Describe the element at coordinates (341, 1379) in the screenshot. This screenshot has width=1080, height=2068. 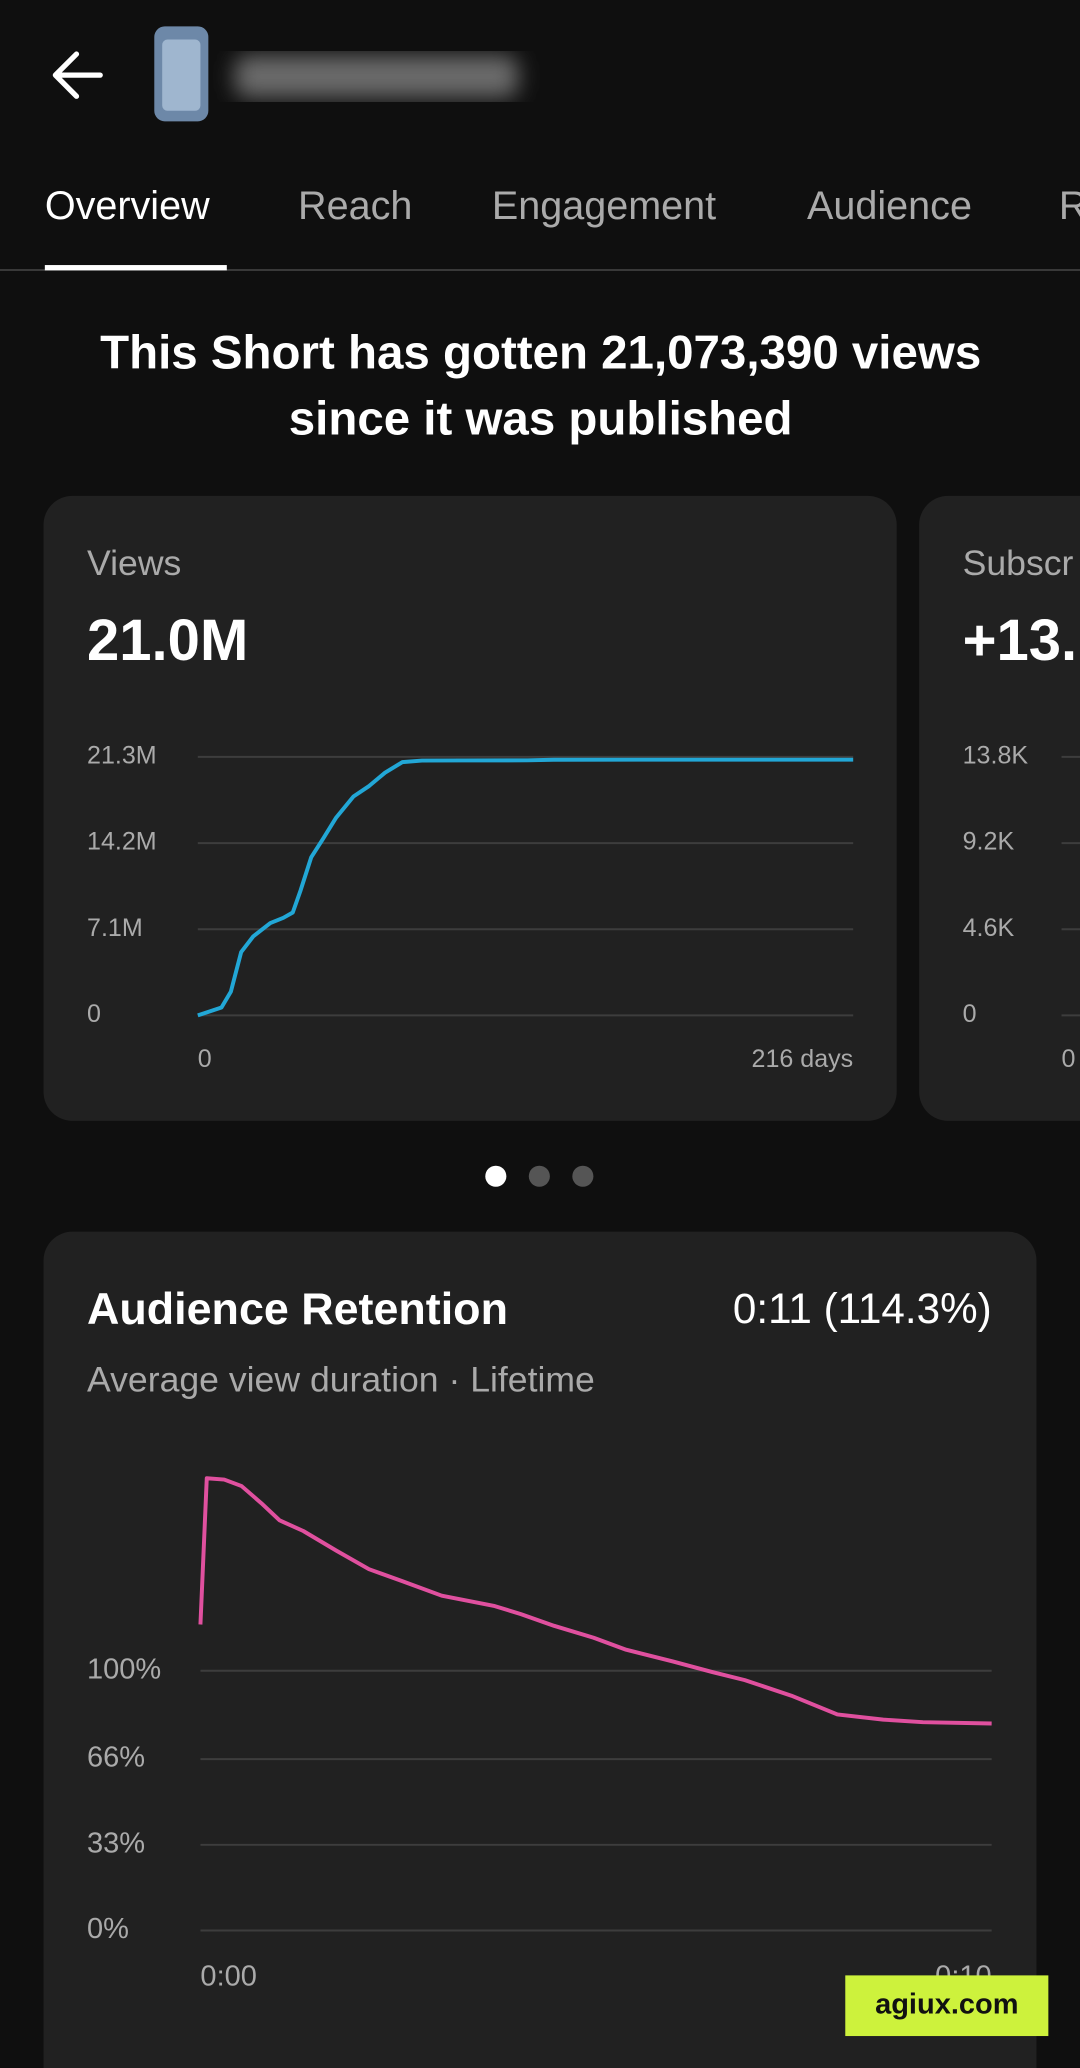
I see `card-subtitle: Average view duration · Lifetime` at that location.